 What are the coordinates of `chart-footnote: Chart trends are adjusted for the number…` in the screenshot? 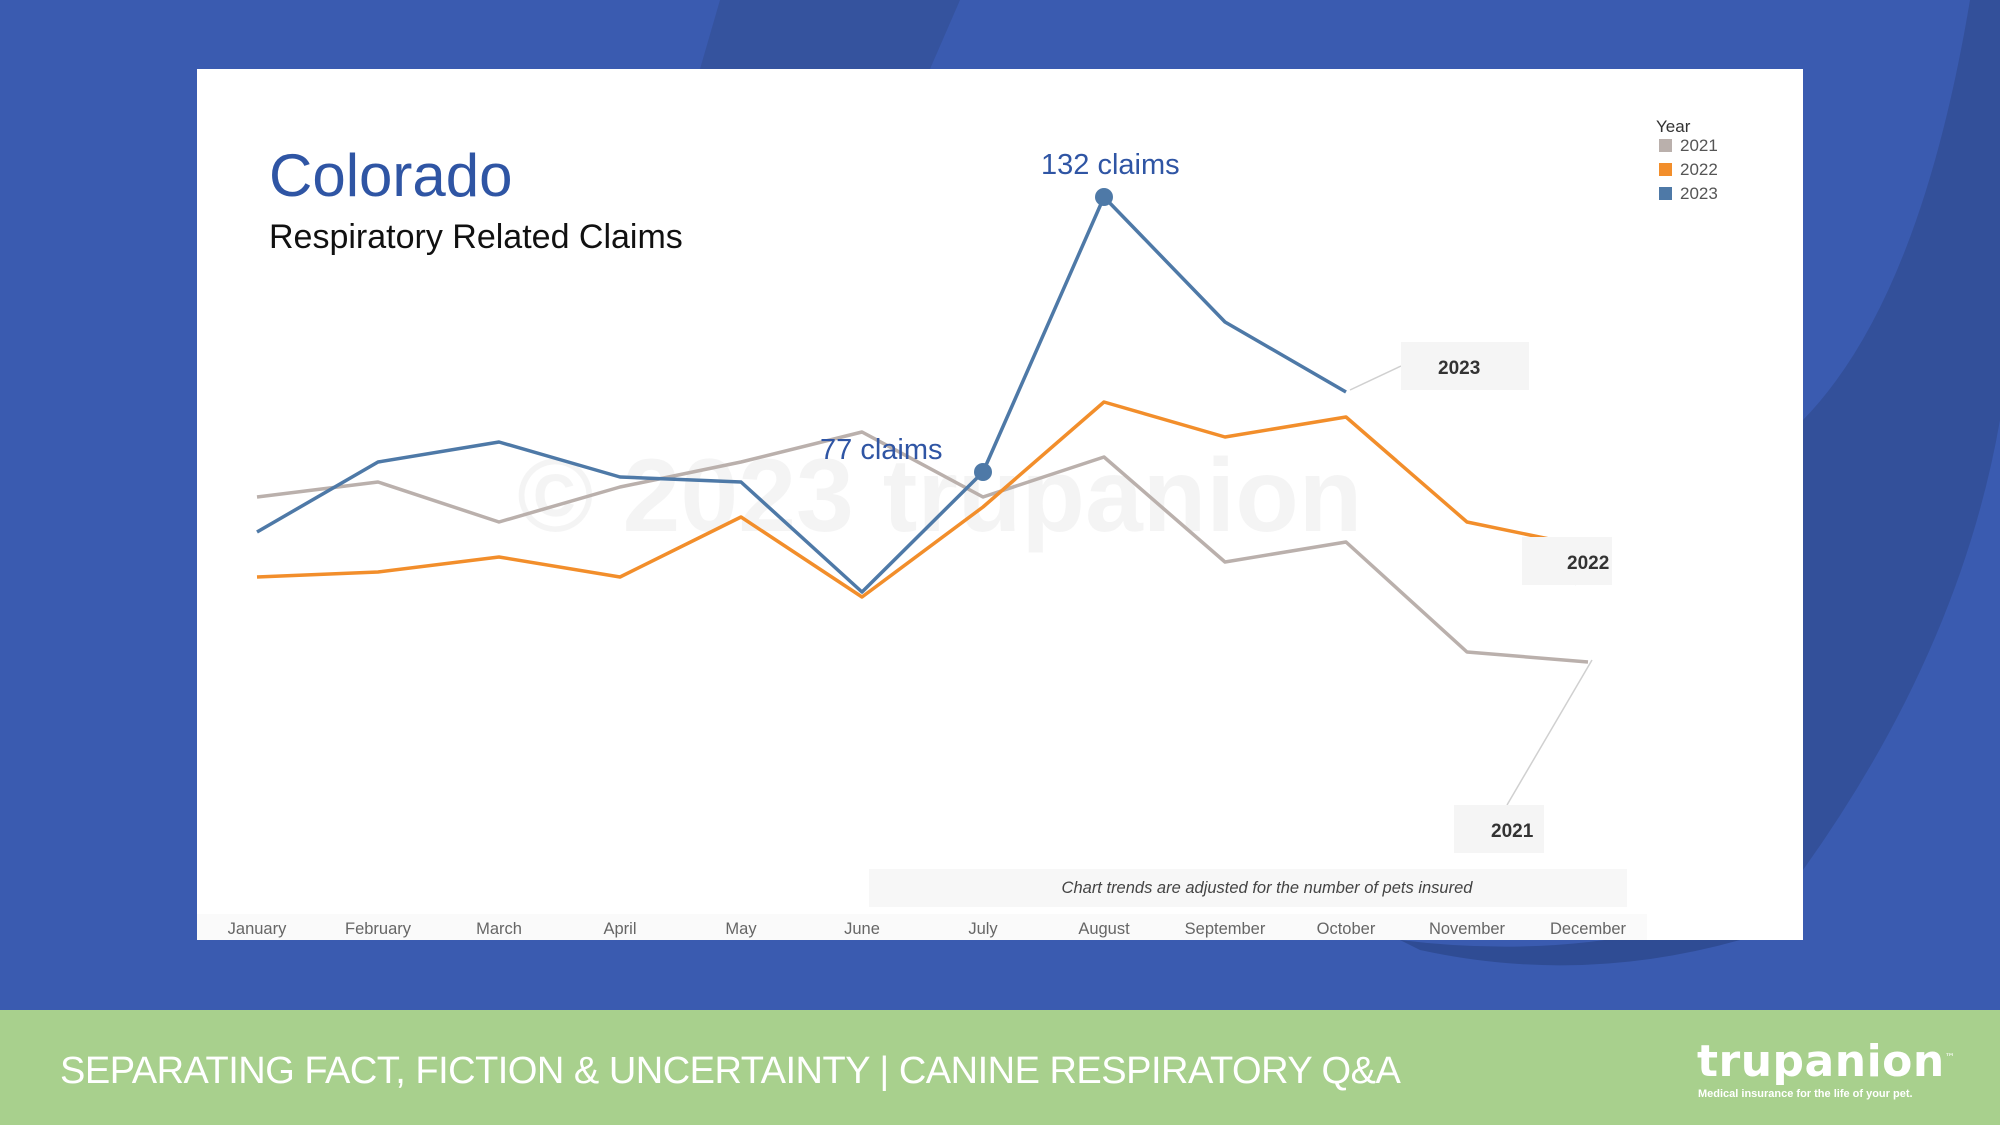 It's located at (1268, 888).